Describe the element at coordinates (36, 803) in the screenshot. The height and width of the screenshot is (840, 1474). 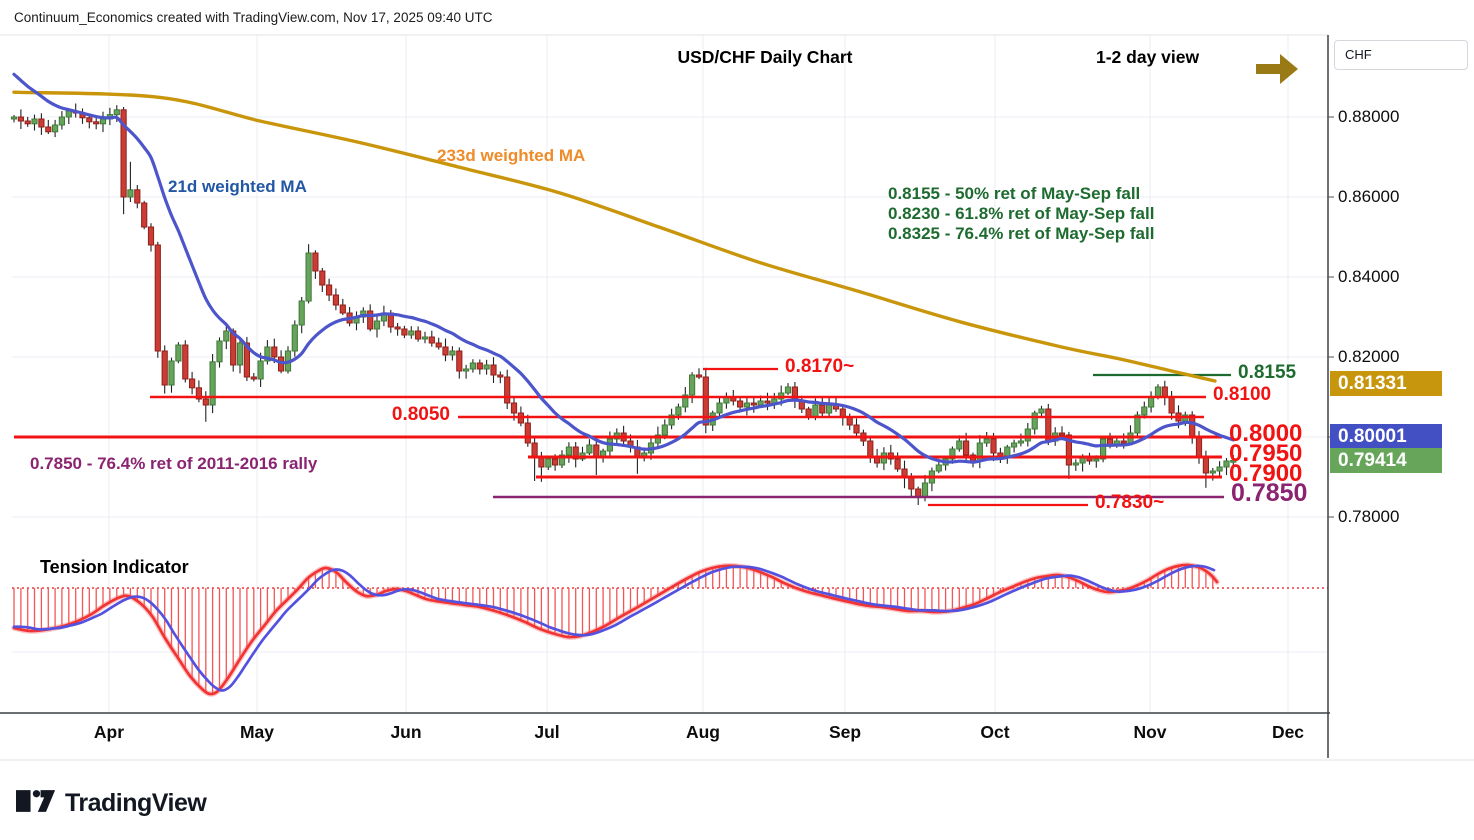
I see `tradingview-logo-icon` at that location.